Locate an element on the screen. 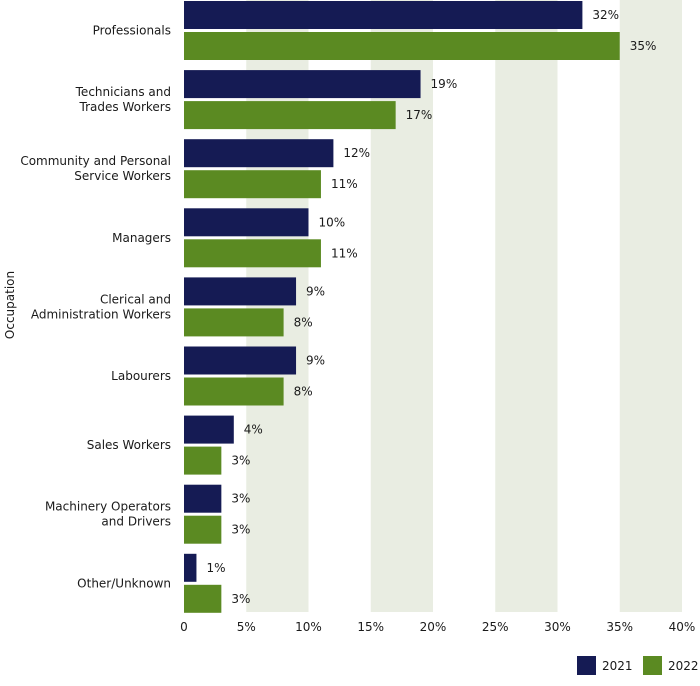 Image resolution: width=700 pixels, height=686 pixels. x-tick-label: 30% is located at coordinates (557, 627).